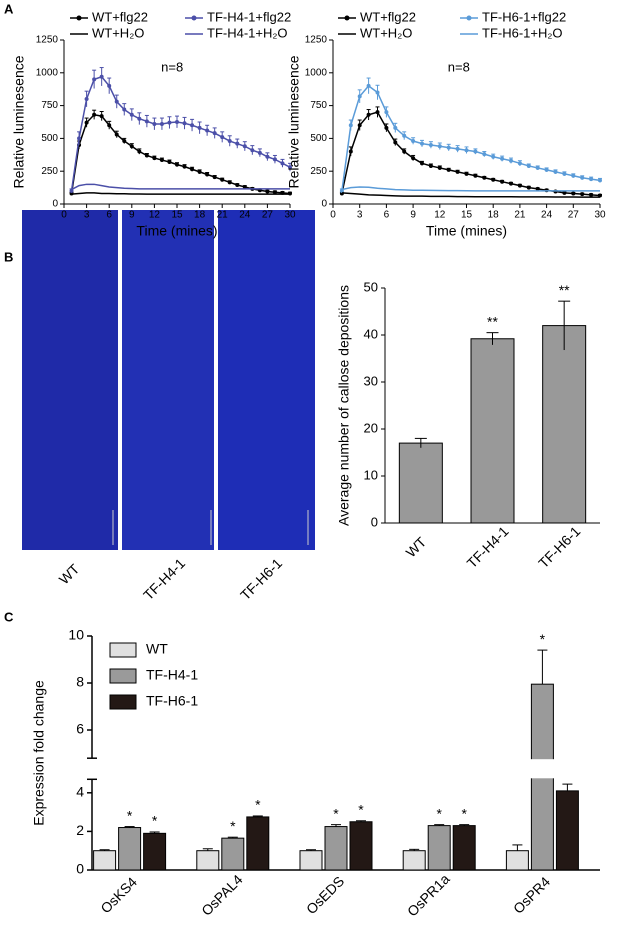 The width and height of the screenshot is (617, 934). What do you see at coordinates (547, 215) in the screenshot?
I see `x-tick-label: 24` at bounding box center [547, 215].